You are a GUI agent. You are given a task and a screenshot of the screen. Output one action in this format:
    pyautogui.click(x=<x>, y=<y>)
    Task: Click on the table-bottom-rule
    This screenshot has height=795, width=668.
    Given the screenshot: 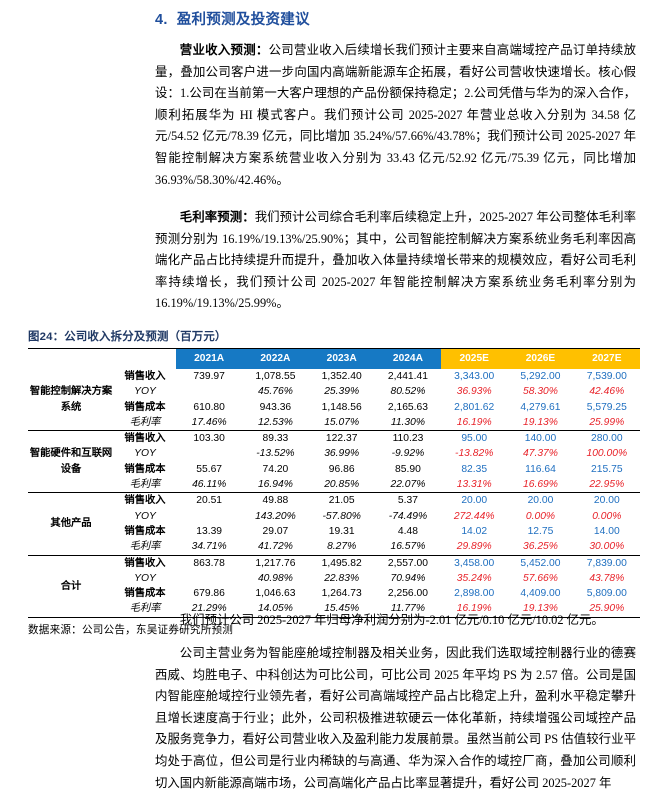 What is the action you would take?
    pyautogui.click(x=334, y=617)
    